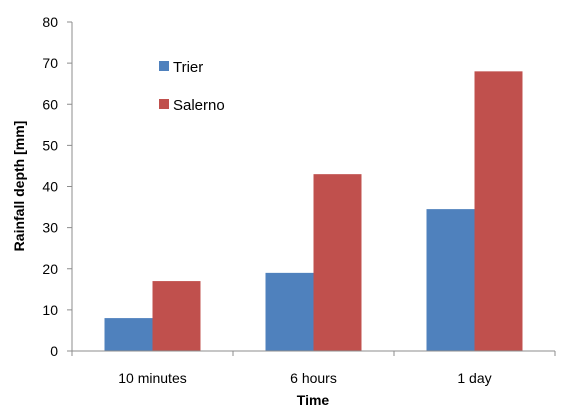 This screenshot has height=407, width=571. Describe the element at coordinates (54, 351) in the screenshot. I see `y-tick-label: 0` at that location.